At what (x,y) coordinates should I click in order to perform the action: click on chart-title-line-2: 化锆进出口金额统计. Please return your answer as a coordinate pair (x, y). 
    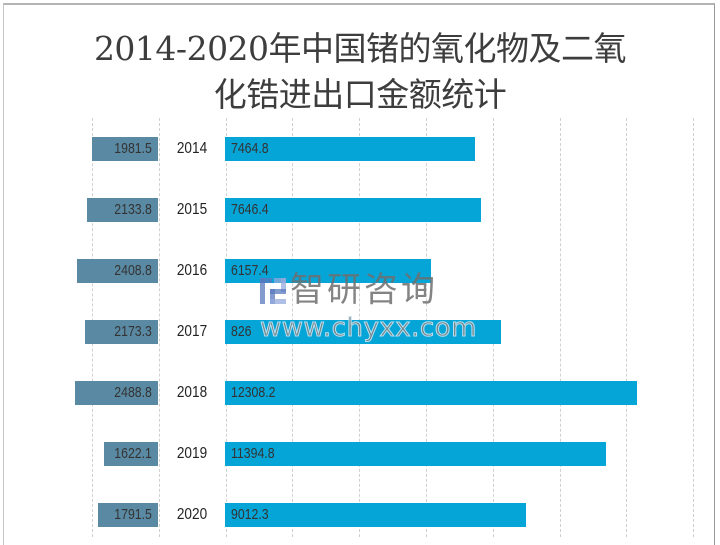
    Looking at the image, I should click on (360, 94).